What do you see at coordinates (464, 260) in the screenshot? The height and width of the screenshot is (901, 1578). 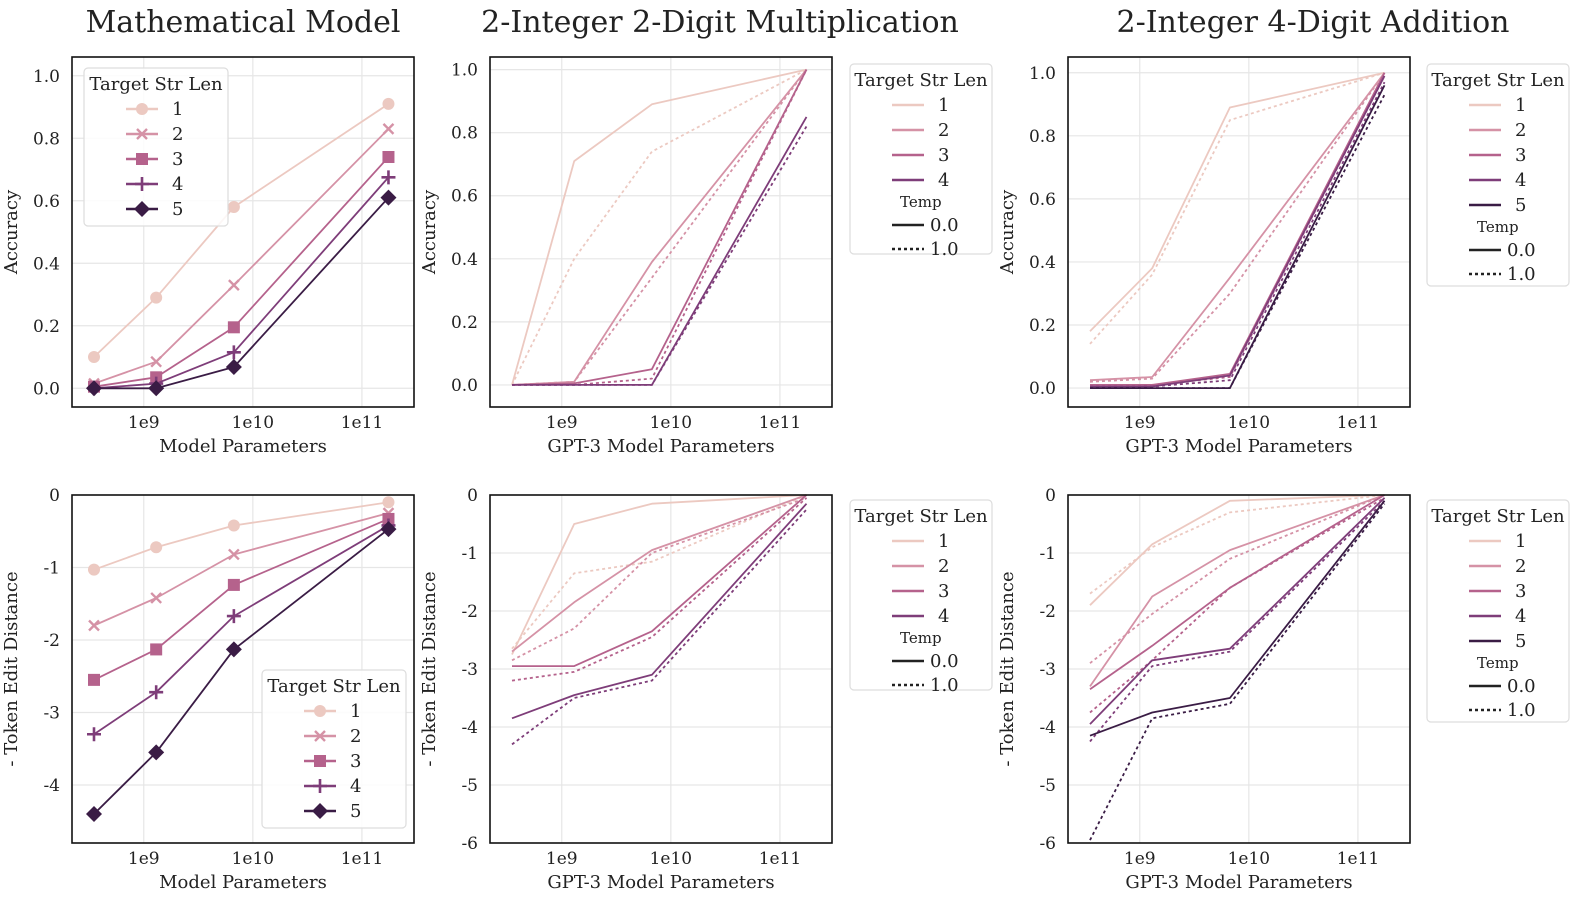 I see `y-tick-label: 0.4` at bounding box center [464, 260].